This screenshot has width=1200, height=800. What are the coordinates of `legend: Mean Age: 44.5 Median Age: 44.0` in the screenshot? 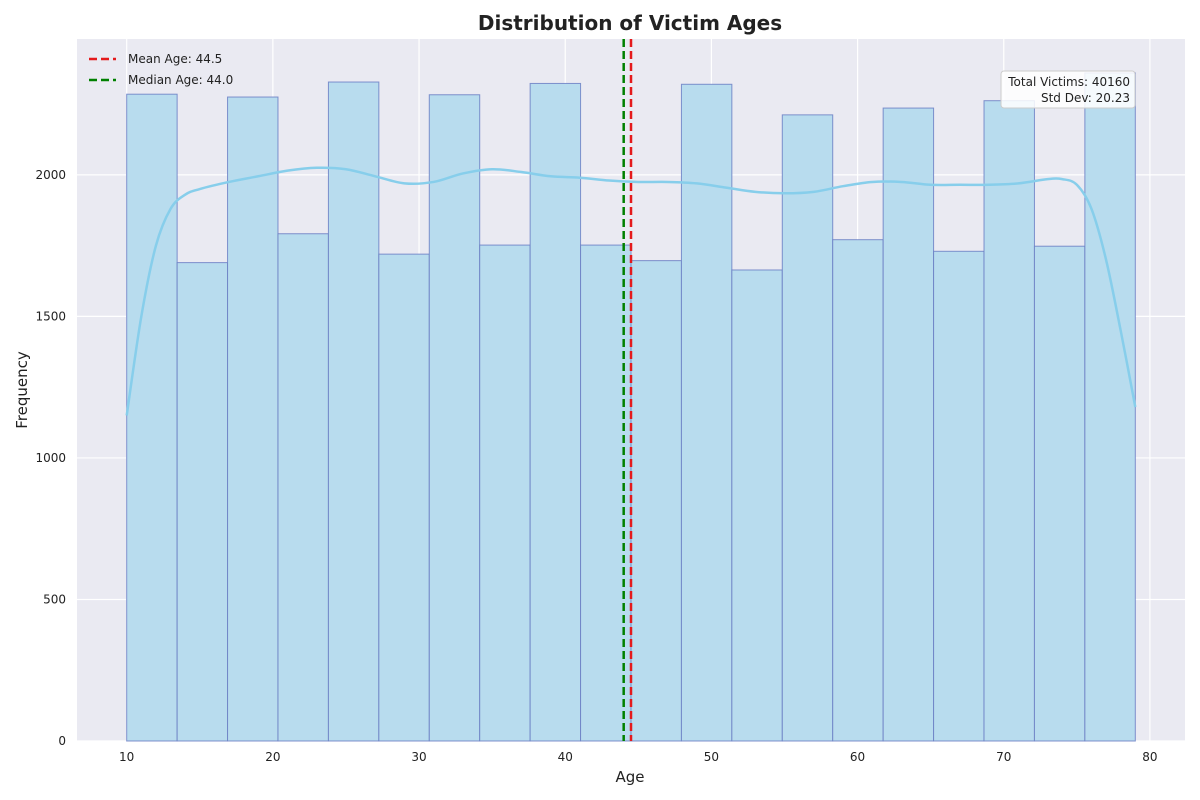 It's located at (161, 69).